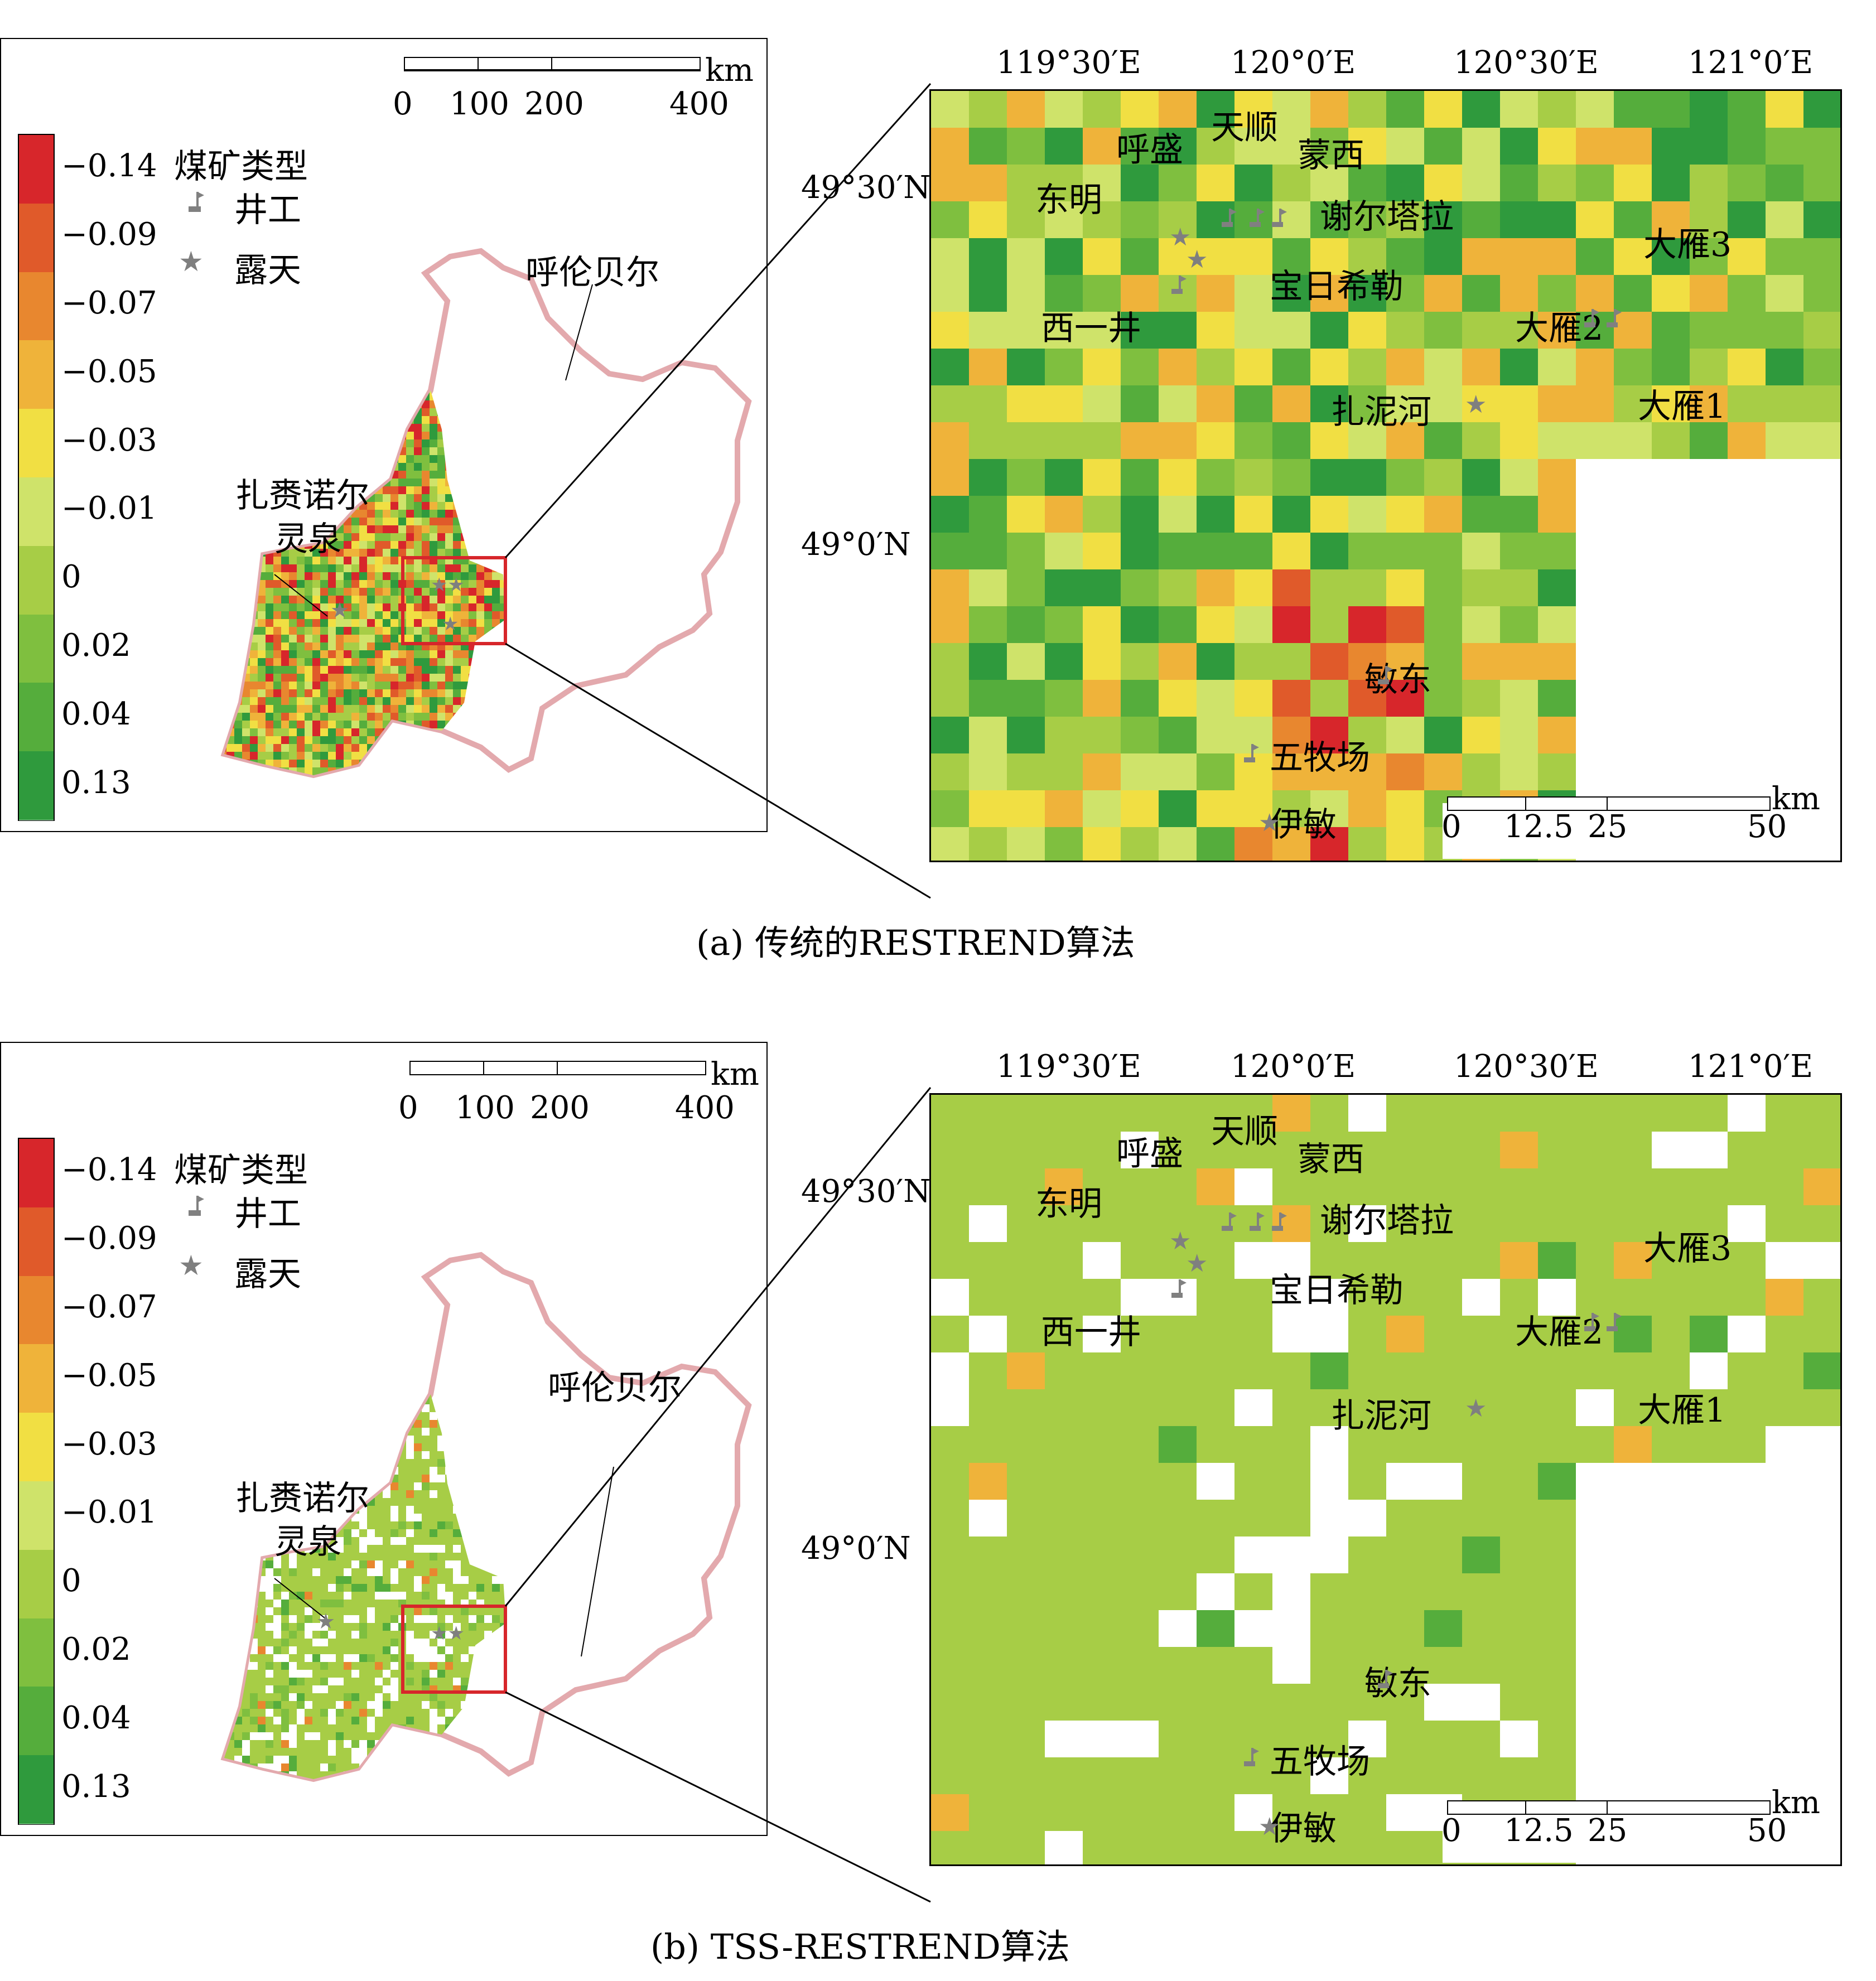 This screenshot has width=1876, height=1981. I want to click on legend-title-b: 煤矿类型, so click(241, 1170).